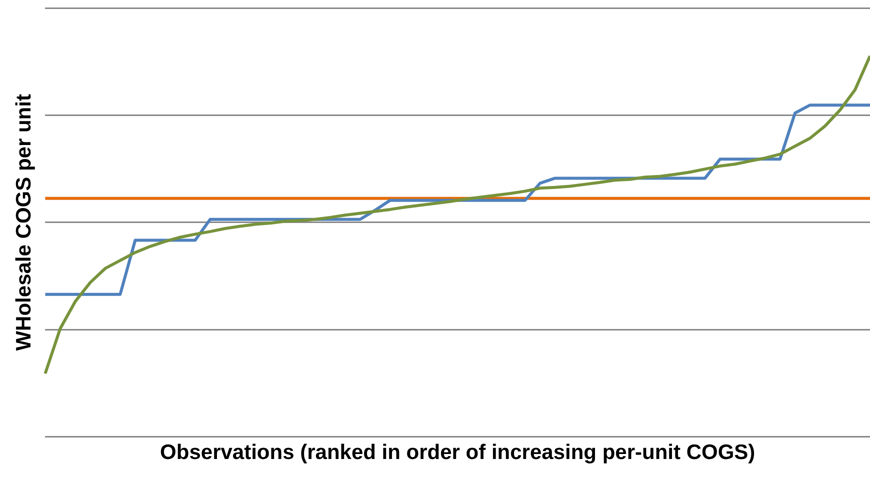 Image resolution: width=870 pixels, height=478 pixels. I want to click on y-axis-title: WHolesale COGS per unit, so click(24, 222).